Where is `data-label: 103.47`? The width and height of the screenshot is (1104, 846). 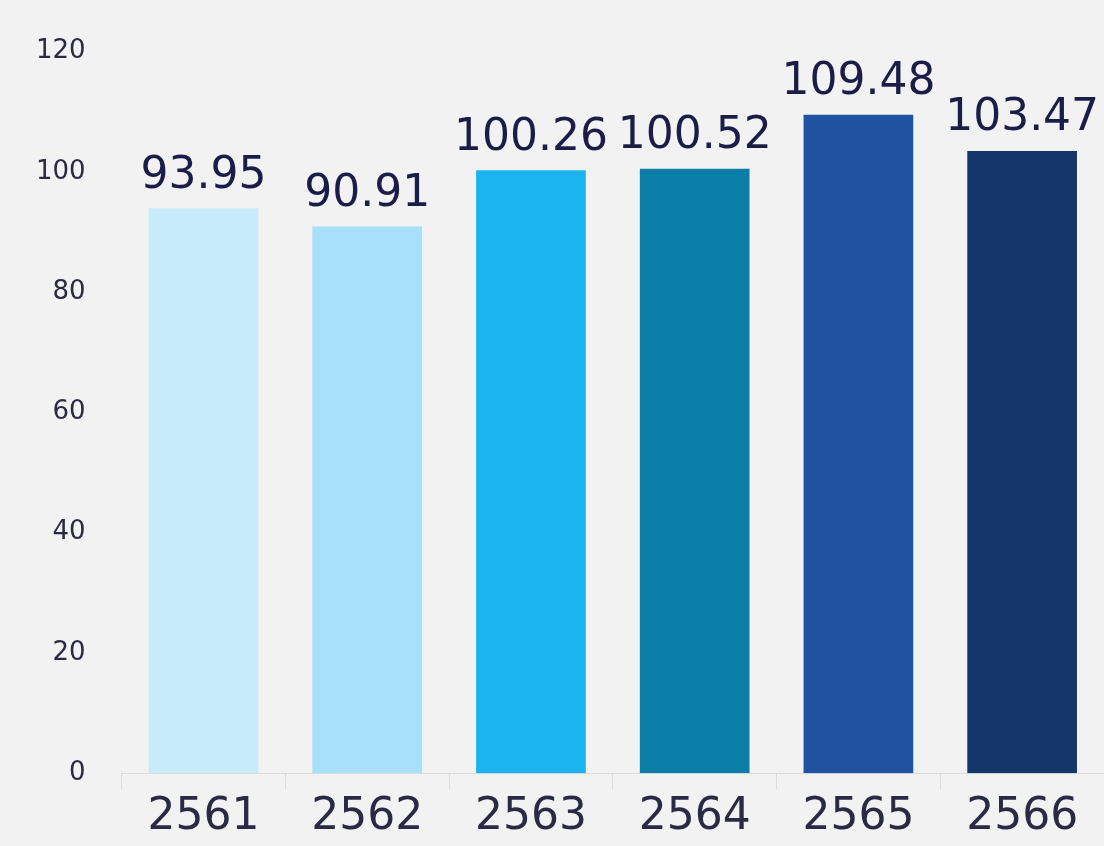 data-label: 103.47 is located at coordinates (1022, 115).